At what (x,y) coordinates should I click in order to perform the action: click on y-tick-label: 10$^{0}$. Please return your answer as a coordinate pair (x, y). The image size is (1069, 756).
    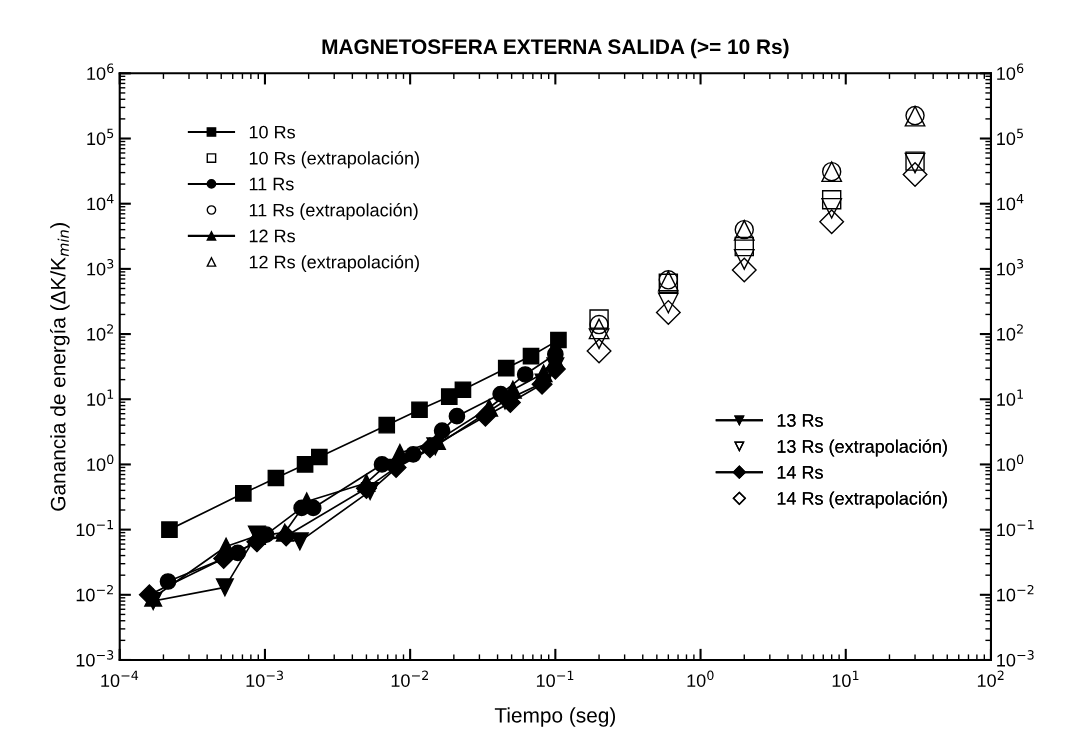
    Looking at the image, I should click on (100, 463).